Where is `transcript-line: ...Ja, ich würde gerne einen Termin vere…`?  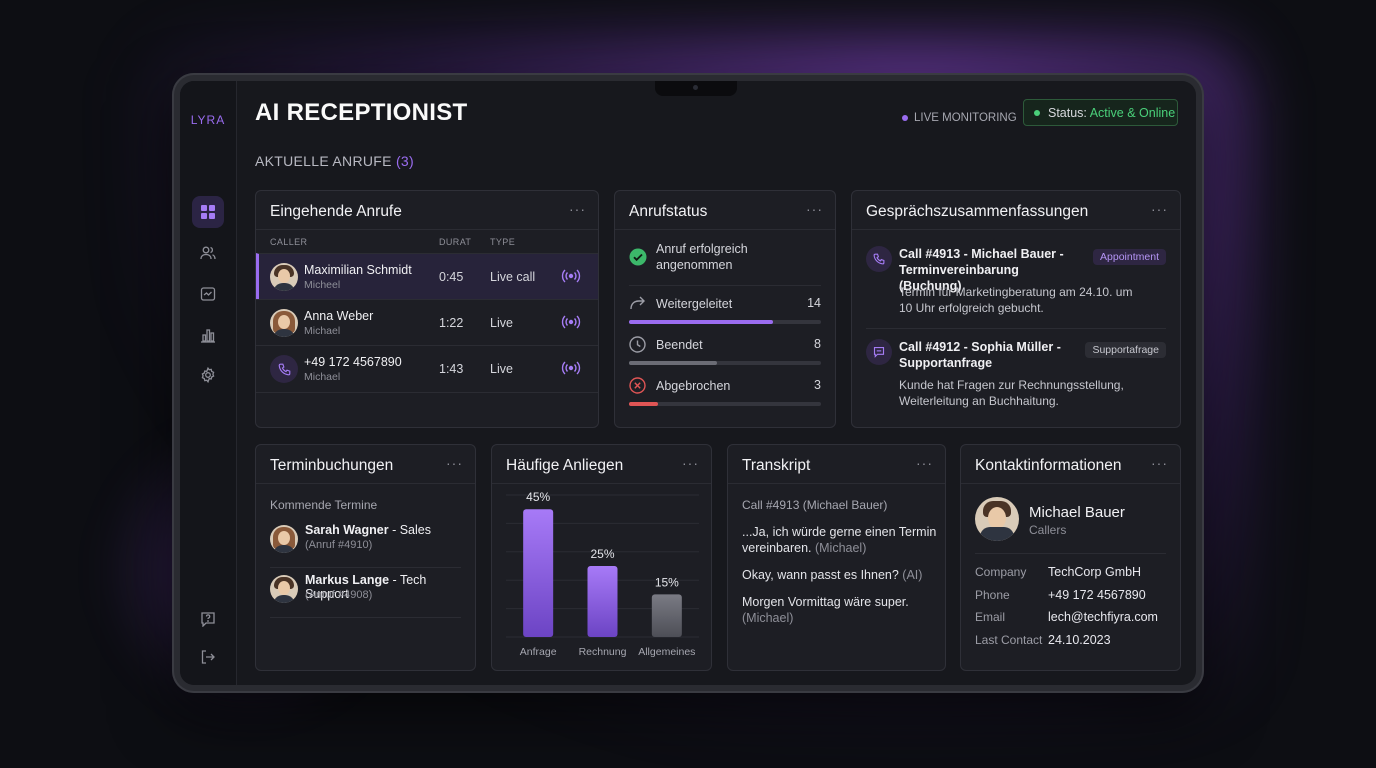
transcript-line: ...Ja, ich würde gerne einen Termin vere… is located at coordinates (839, 540).